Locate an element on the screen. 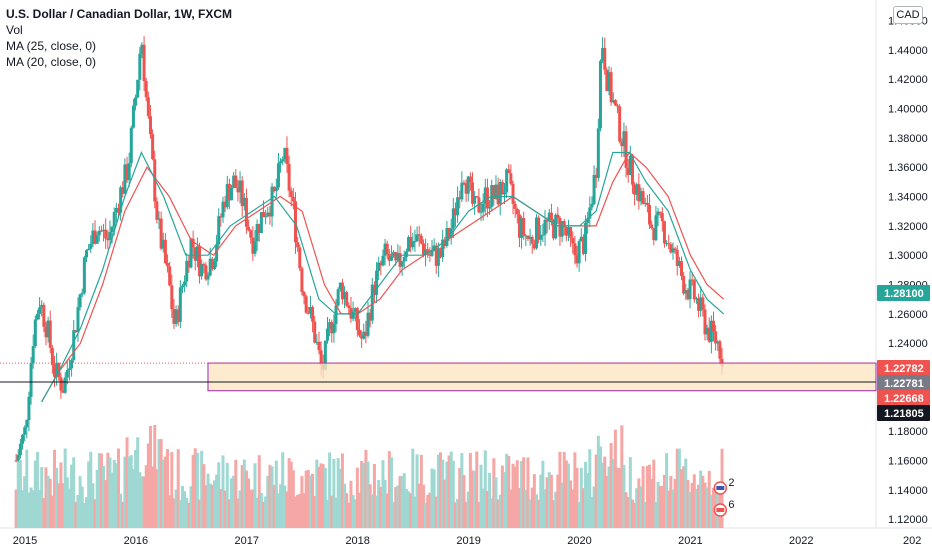 The image size is (932, 550). ma25-indicator-label: MA (25, close, 0) is located at coordinates (51, 46).